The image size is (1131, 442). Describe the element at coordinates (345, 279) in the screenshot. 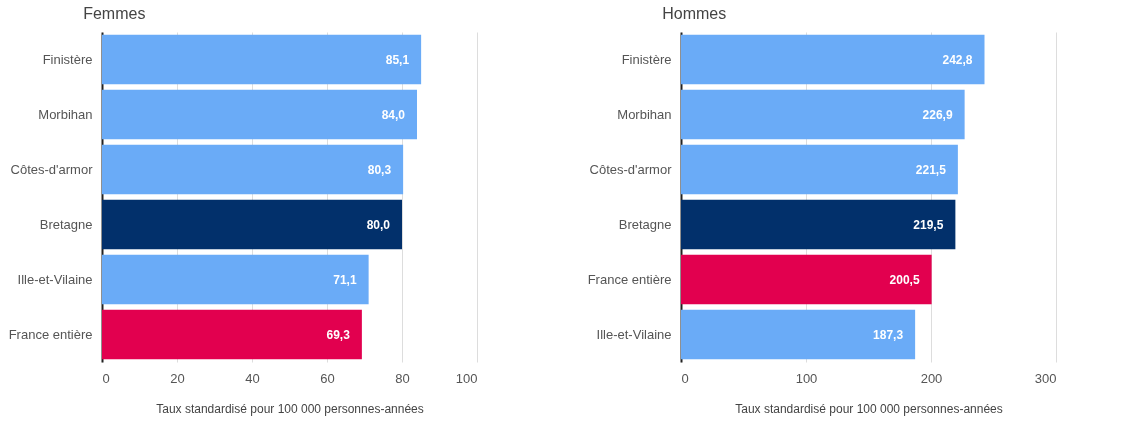

I see `data-label: 71,1` at that location.